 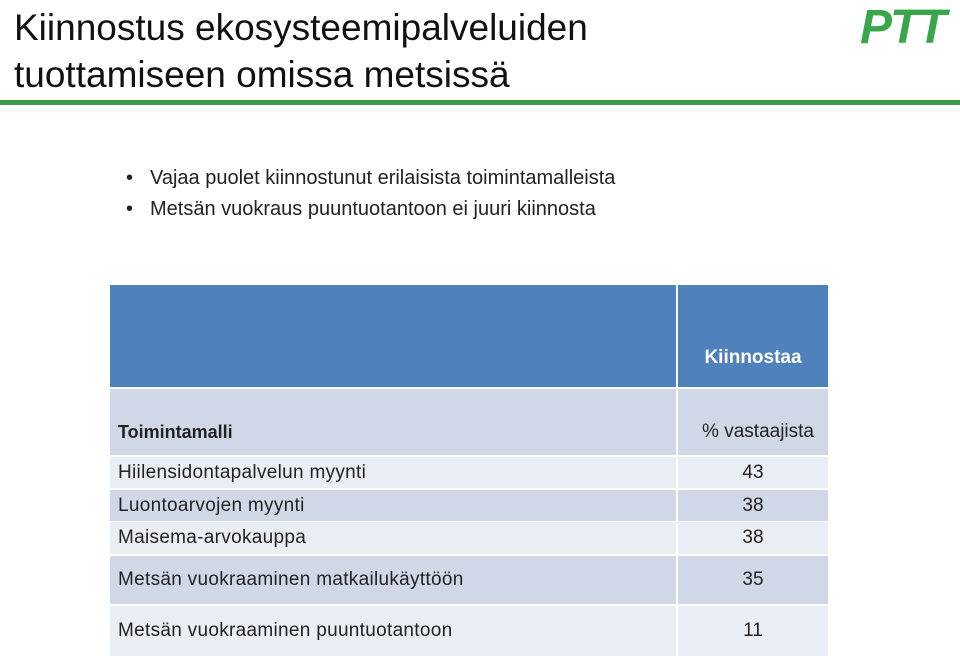 I want to click on title-line: tuottamiseen omissa metsissä, so click(x=262, y=74).